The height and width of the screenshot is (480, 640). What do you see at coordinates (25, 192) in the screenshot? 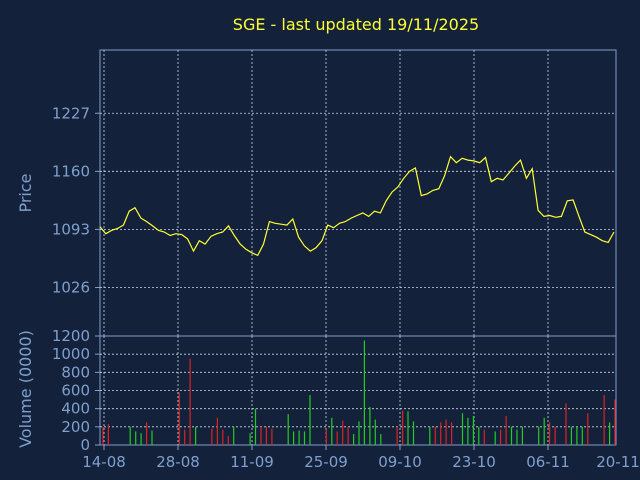
I see `price-axis-label: Price` at bounding box center [25, 192].